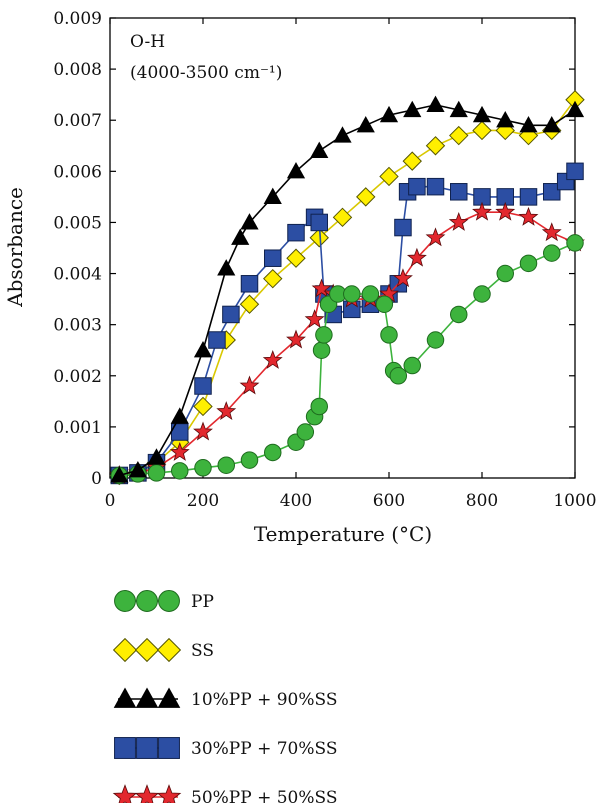  I want to click on legend-label: SS, so click(202, 651).